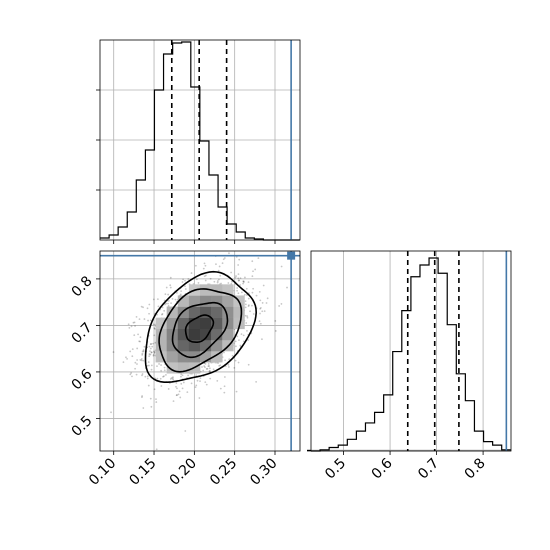 The height and width of the screenshot is (550, 550). What do you see at coordinates (411, 354) in the screenshot?
I see `histogram-series` at bounding box center [411, 354].